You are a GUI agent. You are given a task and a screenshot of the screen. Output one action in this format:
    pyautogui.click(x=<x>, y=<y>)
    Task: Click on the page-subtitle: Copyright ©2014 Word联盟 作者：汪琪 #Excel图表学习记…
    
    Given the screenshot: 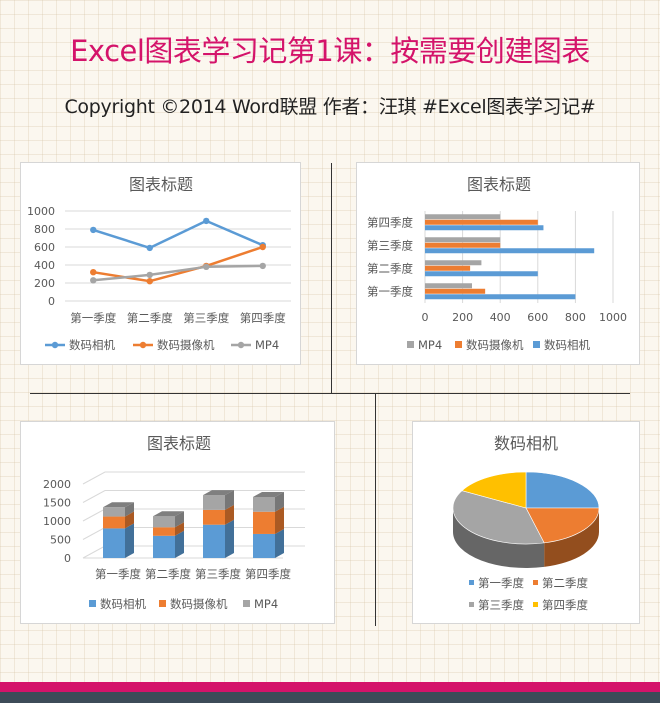 What is the action you would take?
    pyautogui.click(x=330, y=107)
    